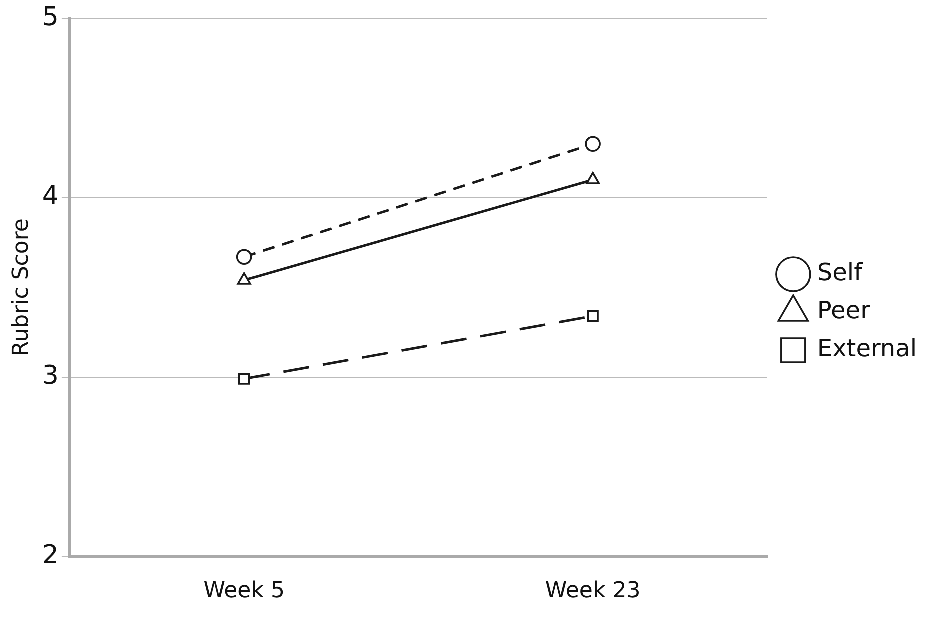  I want to click on y-tick-label: 5, so click(50, 17).